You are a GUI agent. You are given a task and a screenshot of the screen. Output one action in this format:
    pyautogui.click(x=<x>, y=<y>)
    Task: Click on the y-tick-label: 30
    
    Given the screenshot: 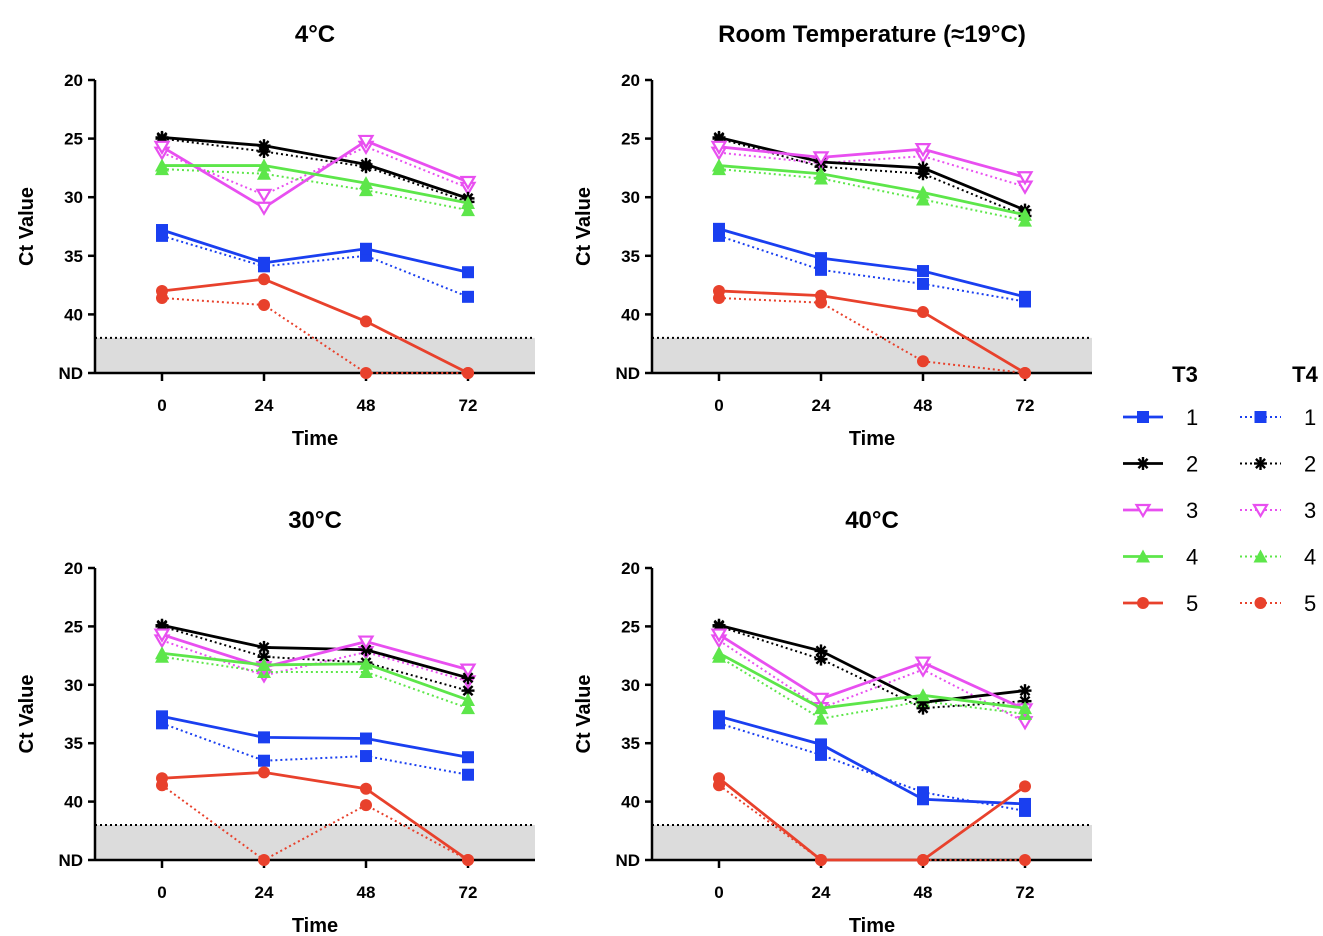 What is the action you would take?
    pyautogui.click(x=630, y=685)
    